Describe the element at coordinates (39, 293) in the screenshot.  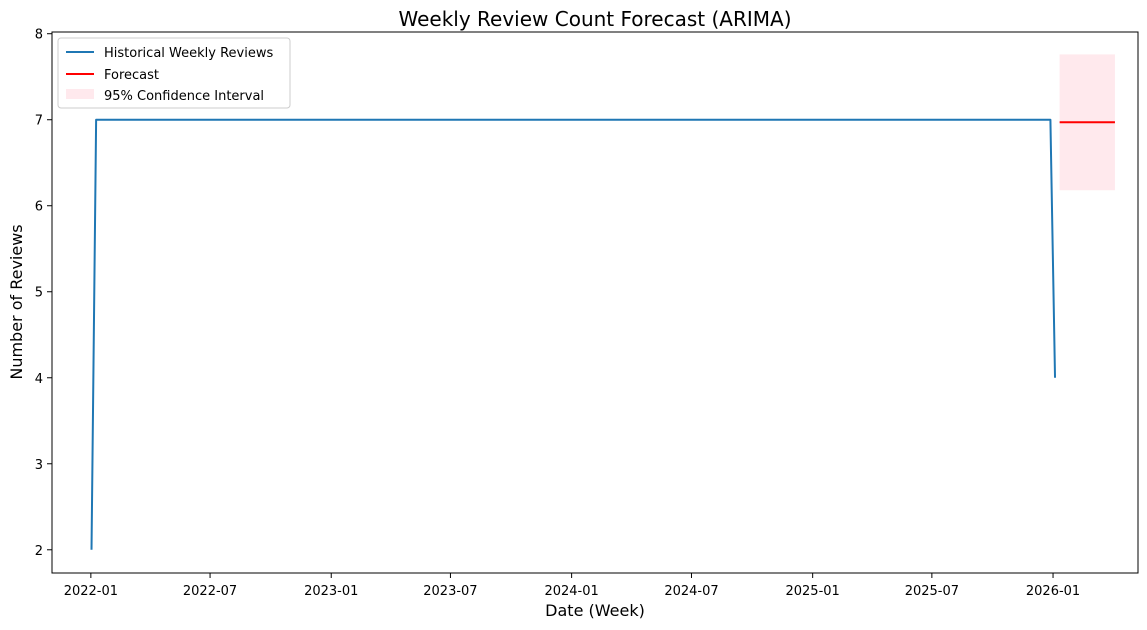
I see `y-tick-label: 5` at that location.